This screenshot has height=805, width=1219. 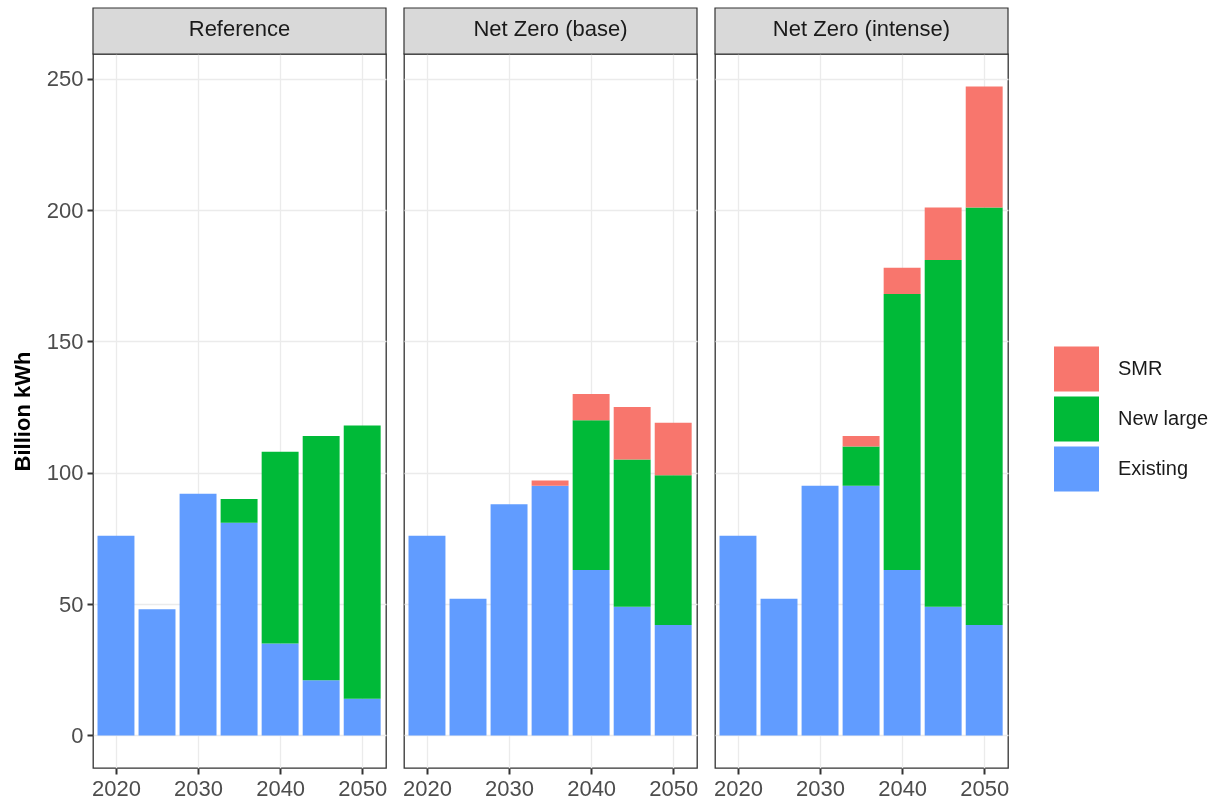 I want to click on y-tick-label: 100, so click(x=65, y=473).